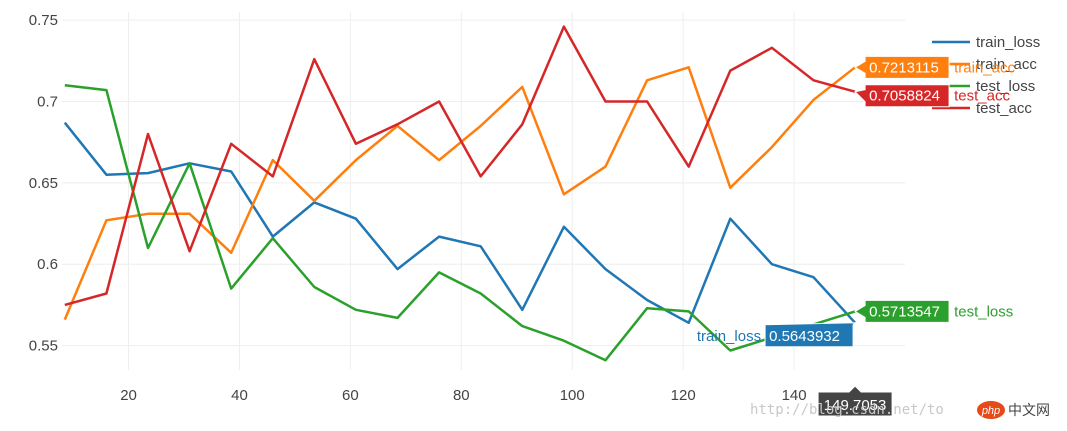 This screenshot has height=431, width=1067. I want to click on x-tick-label: 140, so click(794, 395).